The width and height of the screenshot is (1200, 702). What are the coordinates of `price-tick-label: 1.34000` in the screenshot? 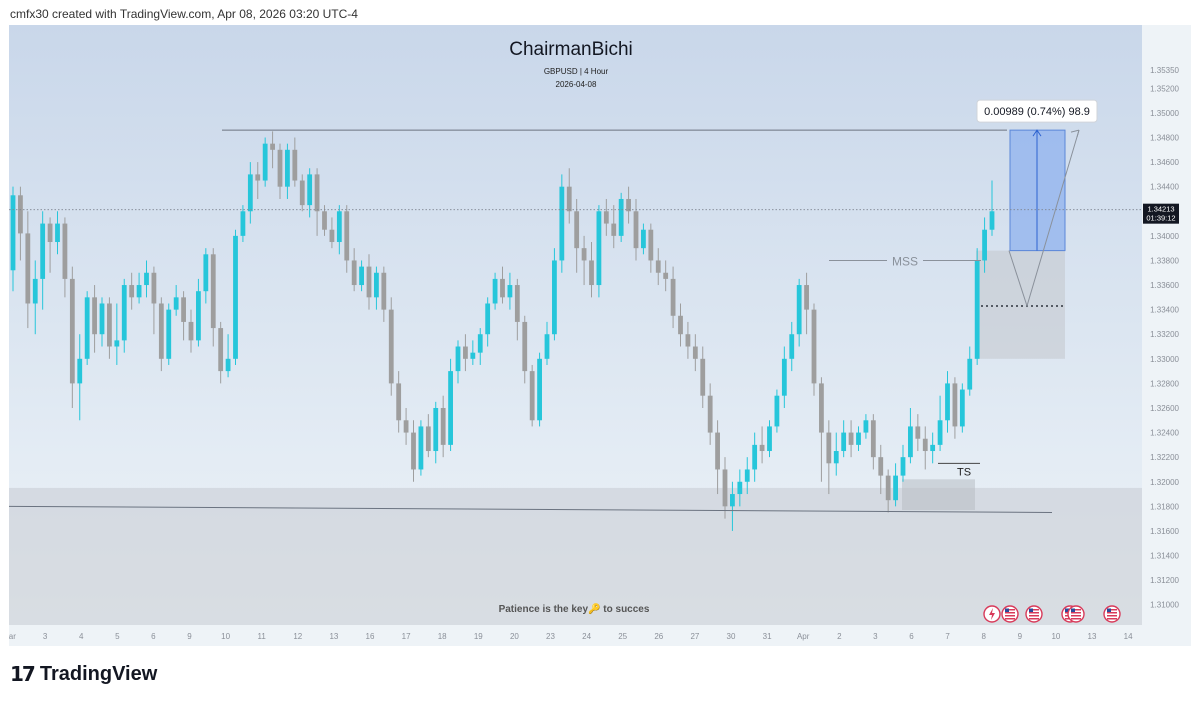 It's located at (1164, 236).